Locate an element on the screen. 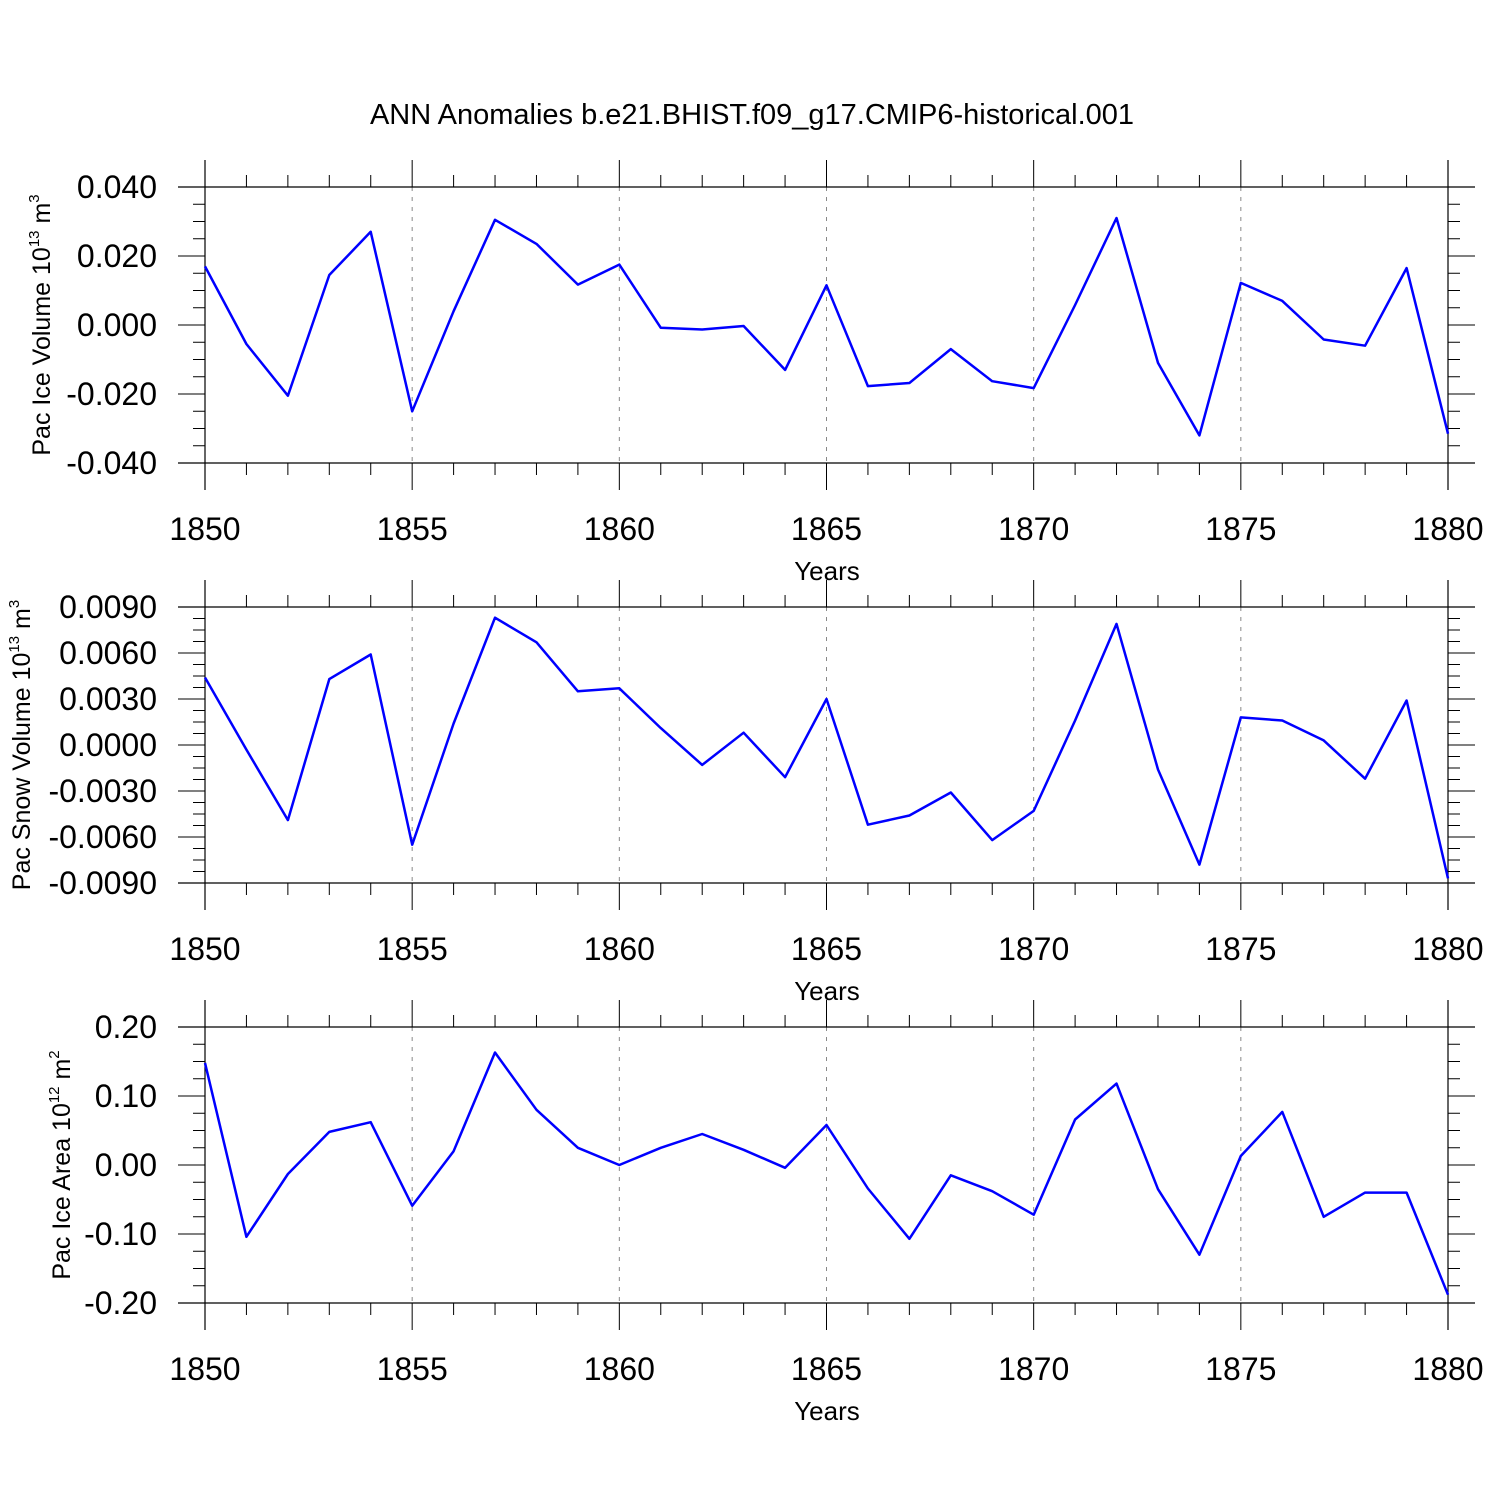 The width and height of the screenshot is (1500, 1500). series-line is located at coordinates (826, 326).